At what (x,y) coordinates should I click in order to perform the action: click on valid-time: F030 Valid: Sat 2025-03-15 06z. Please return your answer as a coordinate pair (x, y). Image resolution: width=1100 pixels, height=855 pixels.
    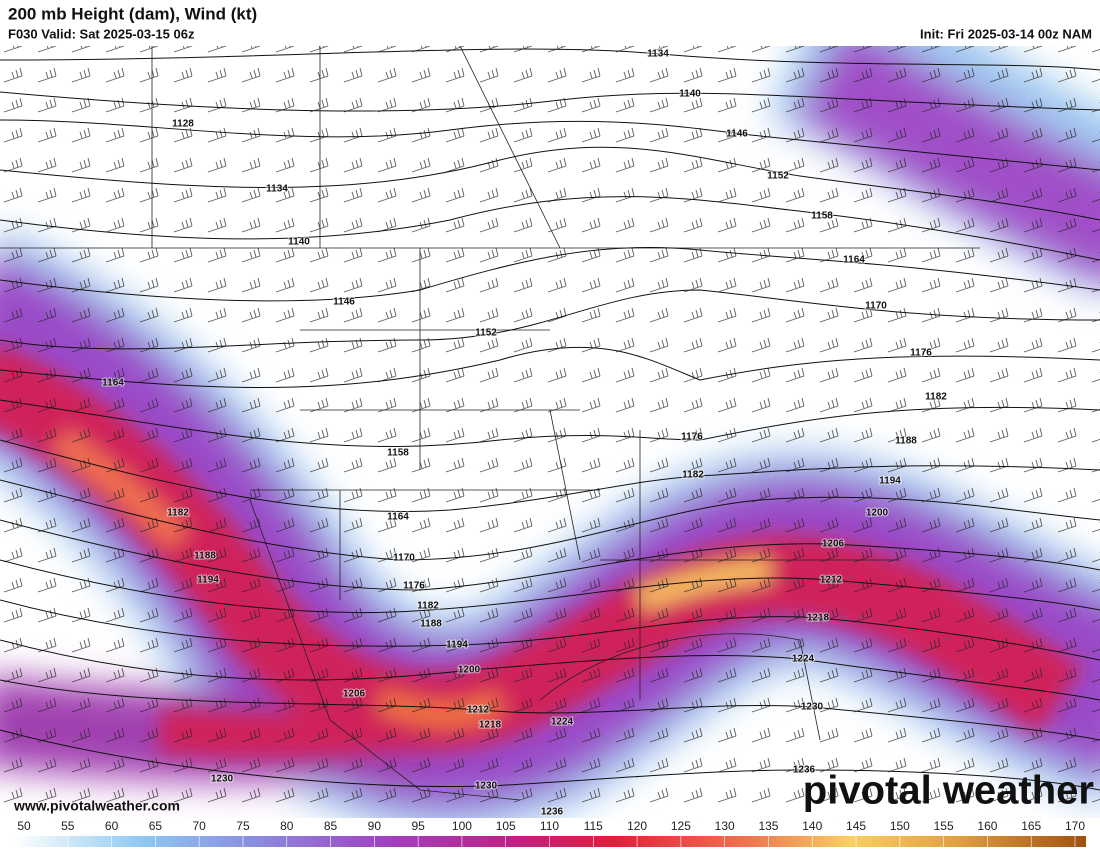
    Looking at the image, I should click on (101, 33).